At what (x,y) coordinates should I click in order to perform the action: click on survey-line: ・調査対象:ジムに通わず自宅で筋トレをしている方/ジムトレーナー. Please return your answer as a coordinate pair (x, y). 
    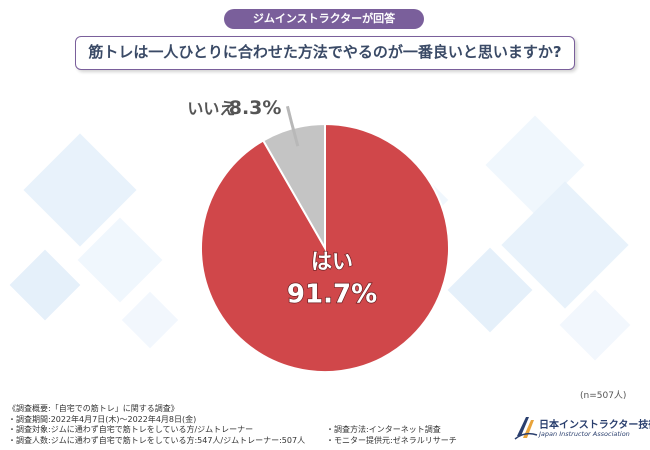
    Looking at the image, I should click on (131, 429).